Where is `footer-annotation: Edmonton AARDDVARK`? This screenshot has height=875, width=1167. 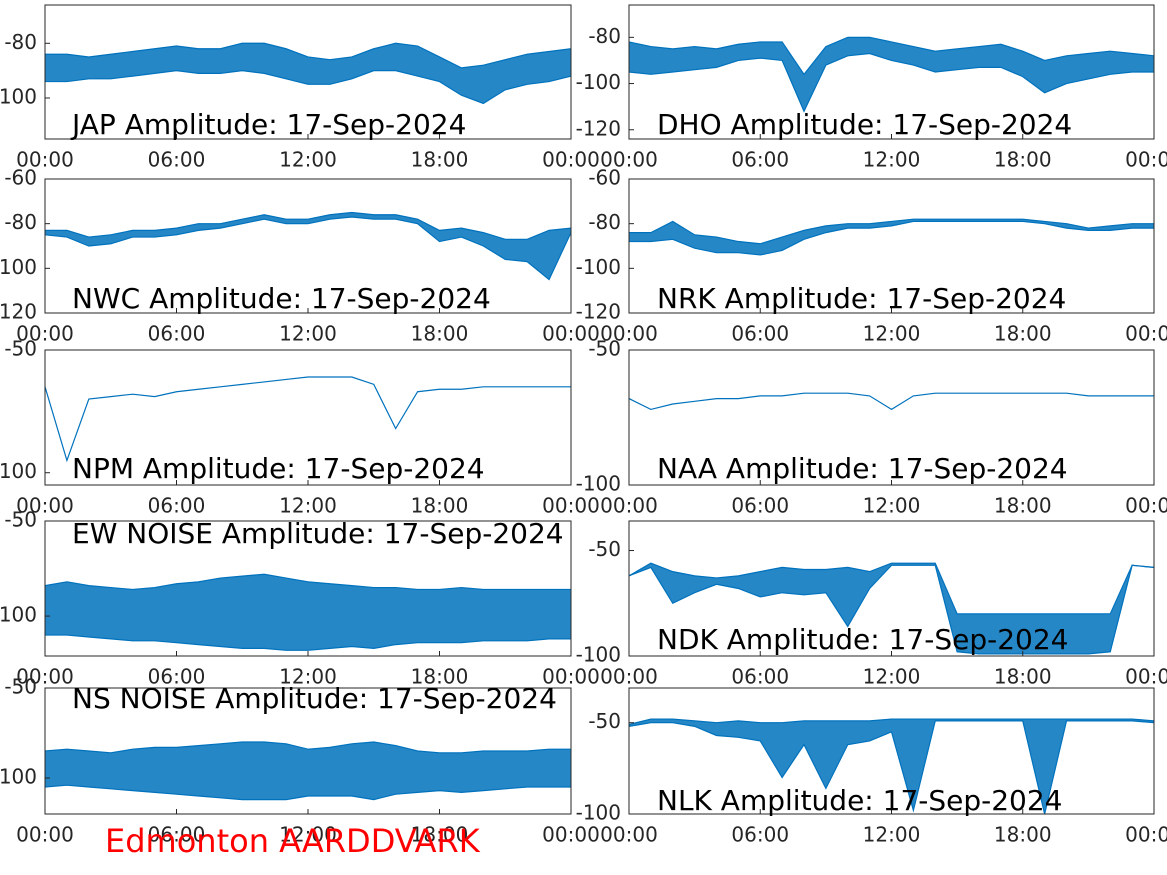 footer-annotation: Edmonton AARDDVARK is located at coordinates (293, 841).